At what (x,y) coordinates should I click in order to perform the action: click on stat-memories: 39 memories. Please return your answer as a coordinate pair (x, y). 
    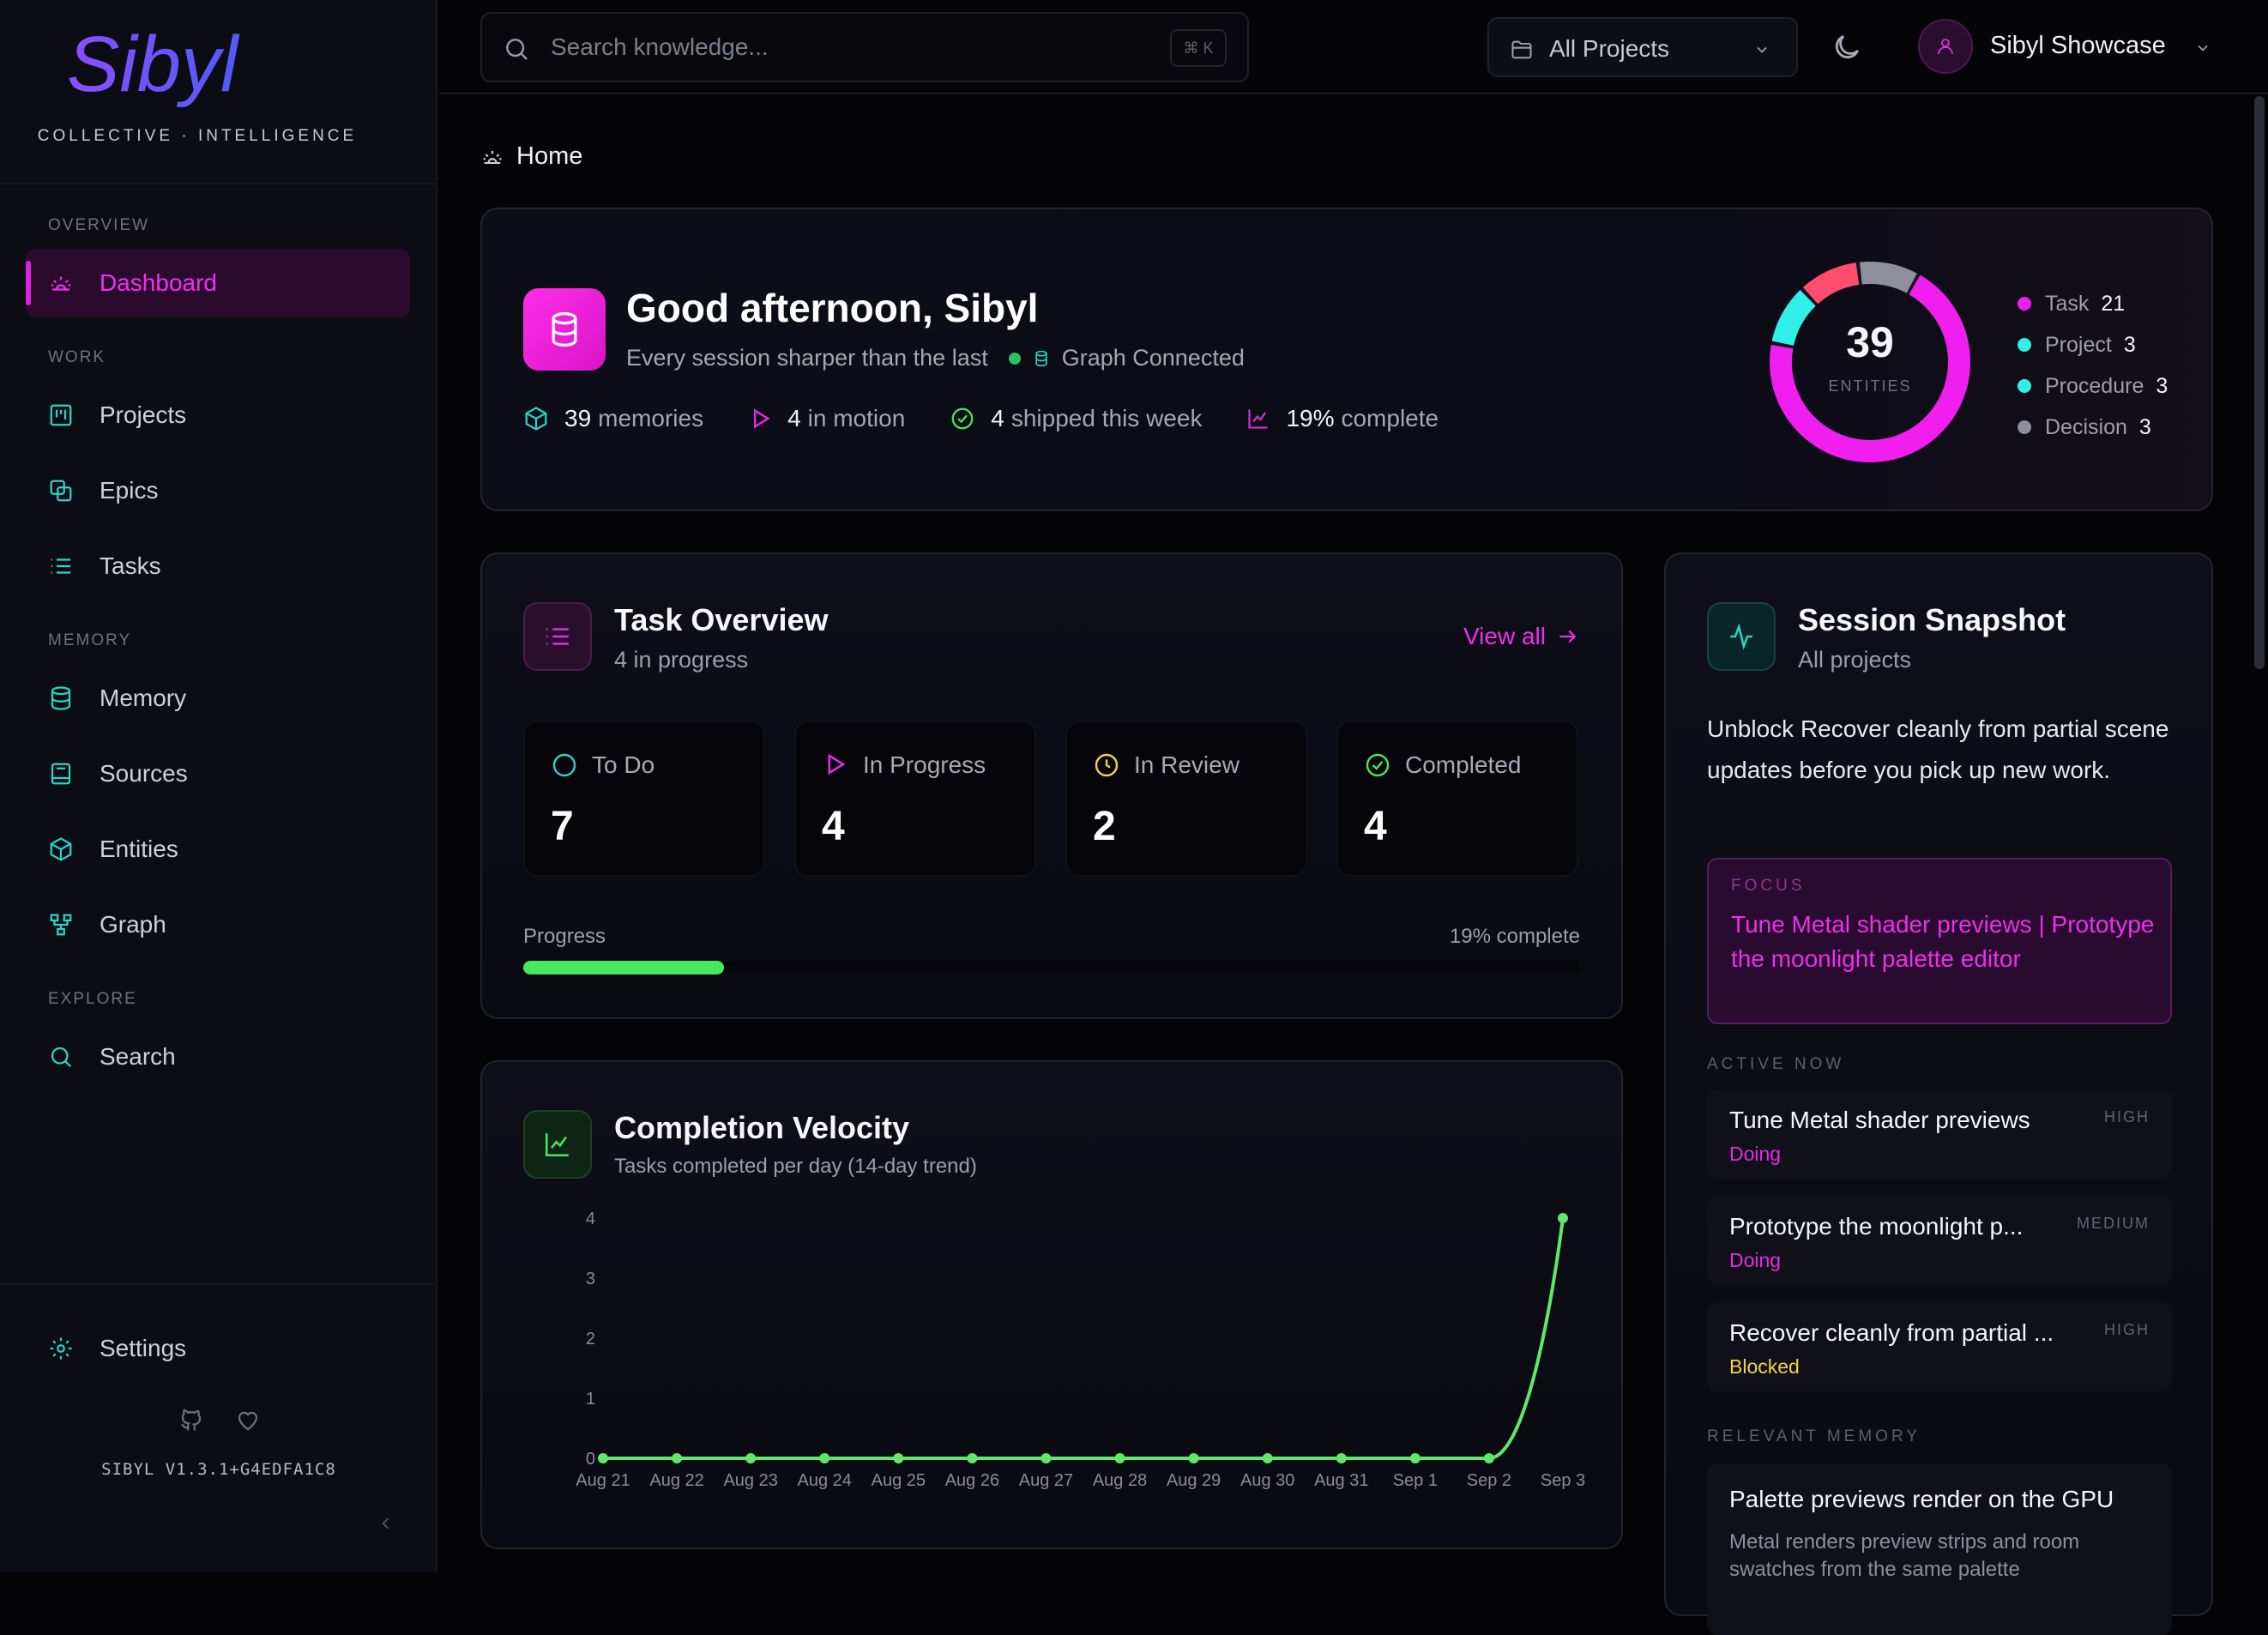
    Looking at the image, I should click on (613, 419).